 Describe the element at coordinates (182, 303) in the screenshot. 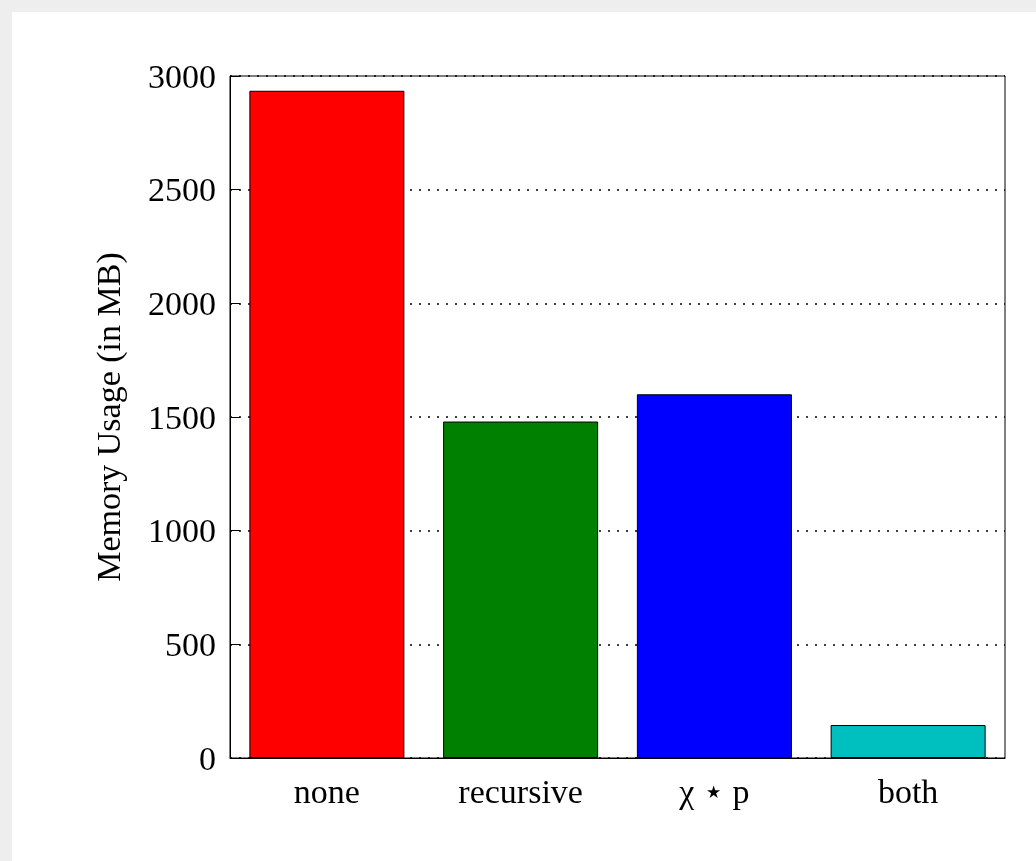

I see `y-tick-label: 2000` at that location.